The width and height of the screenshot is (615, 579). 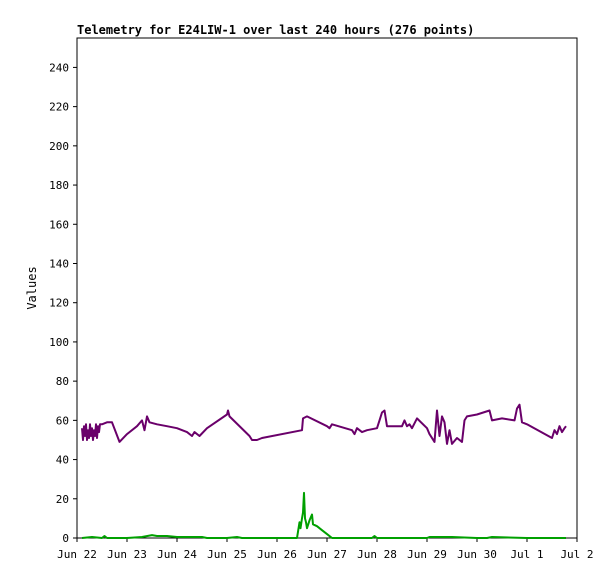 What do you see at coordinates (77, 554) in the screenshot?
I see `x-tick-label: Jun 22` at bounding box center [77, 554].